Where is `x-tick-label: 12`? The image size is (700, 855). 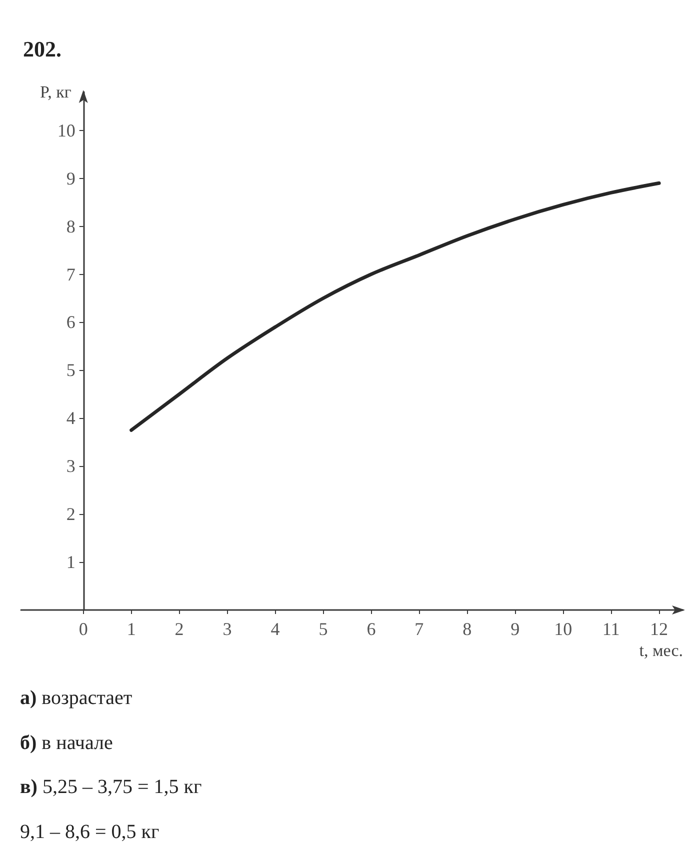
x-tick-label: 12 is located at coordinates (659, 629).